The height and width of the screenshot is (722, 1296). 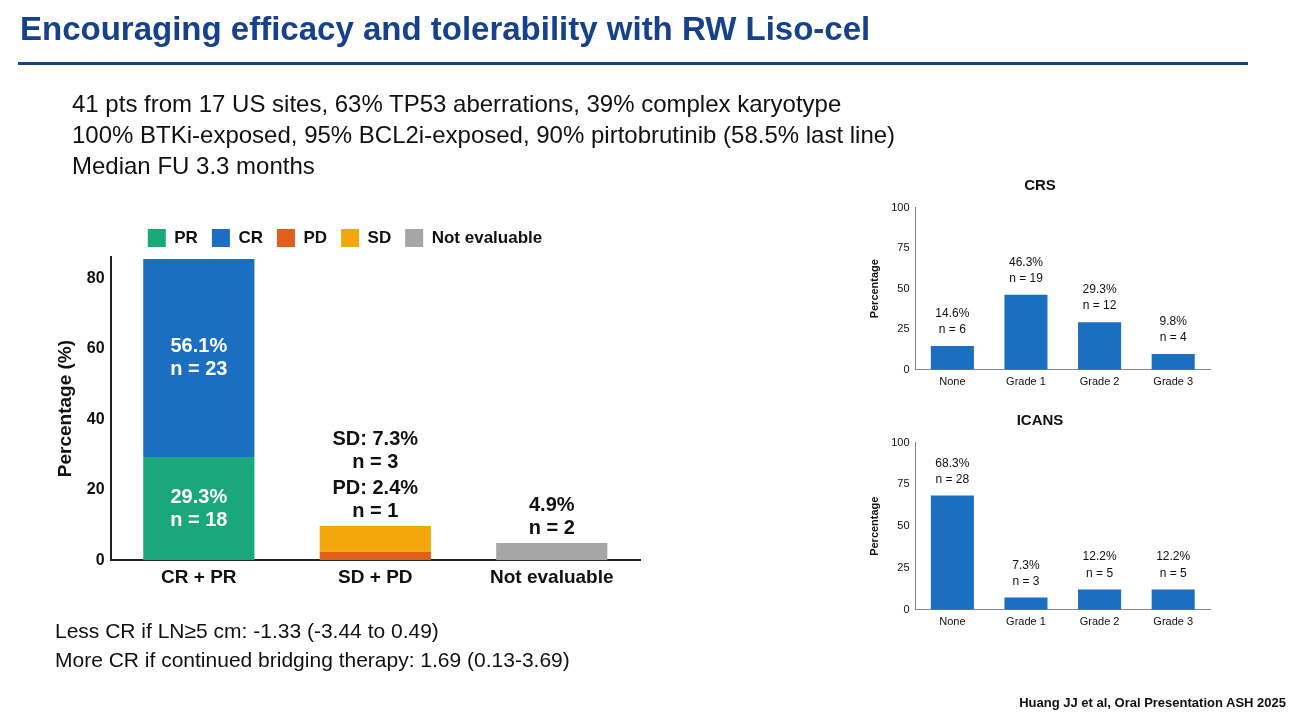 I want to click on data-label: 56.1% n = 23, so click(x=199, y=357).